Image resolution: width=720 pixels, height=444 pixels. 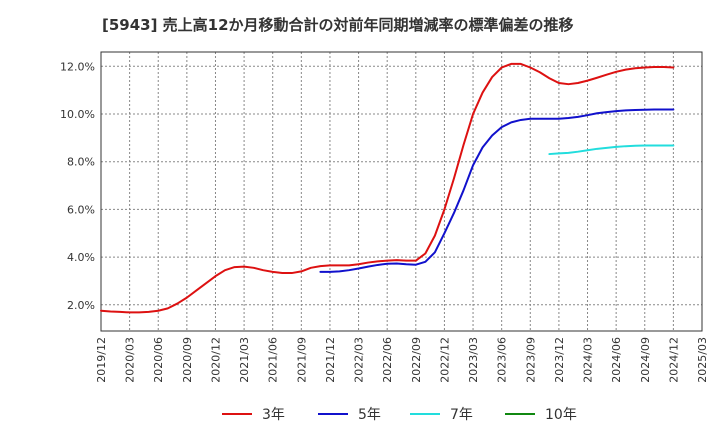 What do you see at coordinates (215, 360) in the screenshot?
I see `x-tick-label: 2020/12` at bounding box center [215, 360].